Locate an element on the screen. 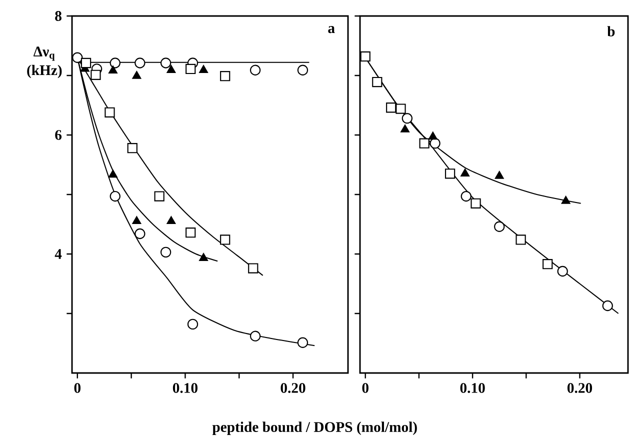 This screenshot has height=448, width=630. y-axis-title: Δν$_{q}$ (kHz) is located at coordinates (44, 62).